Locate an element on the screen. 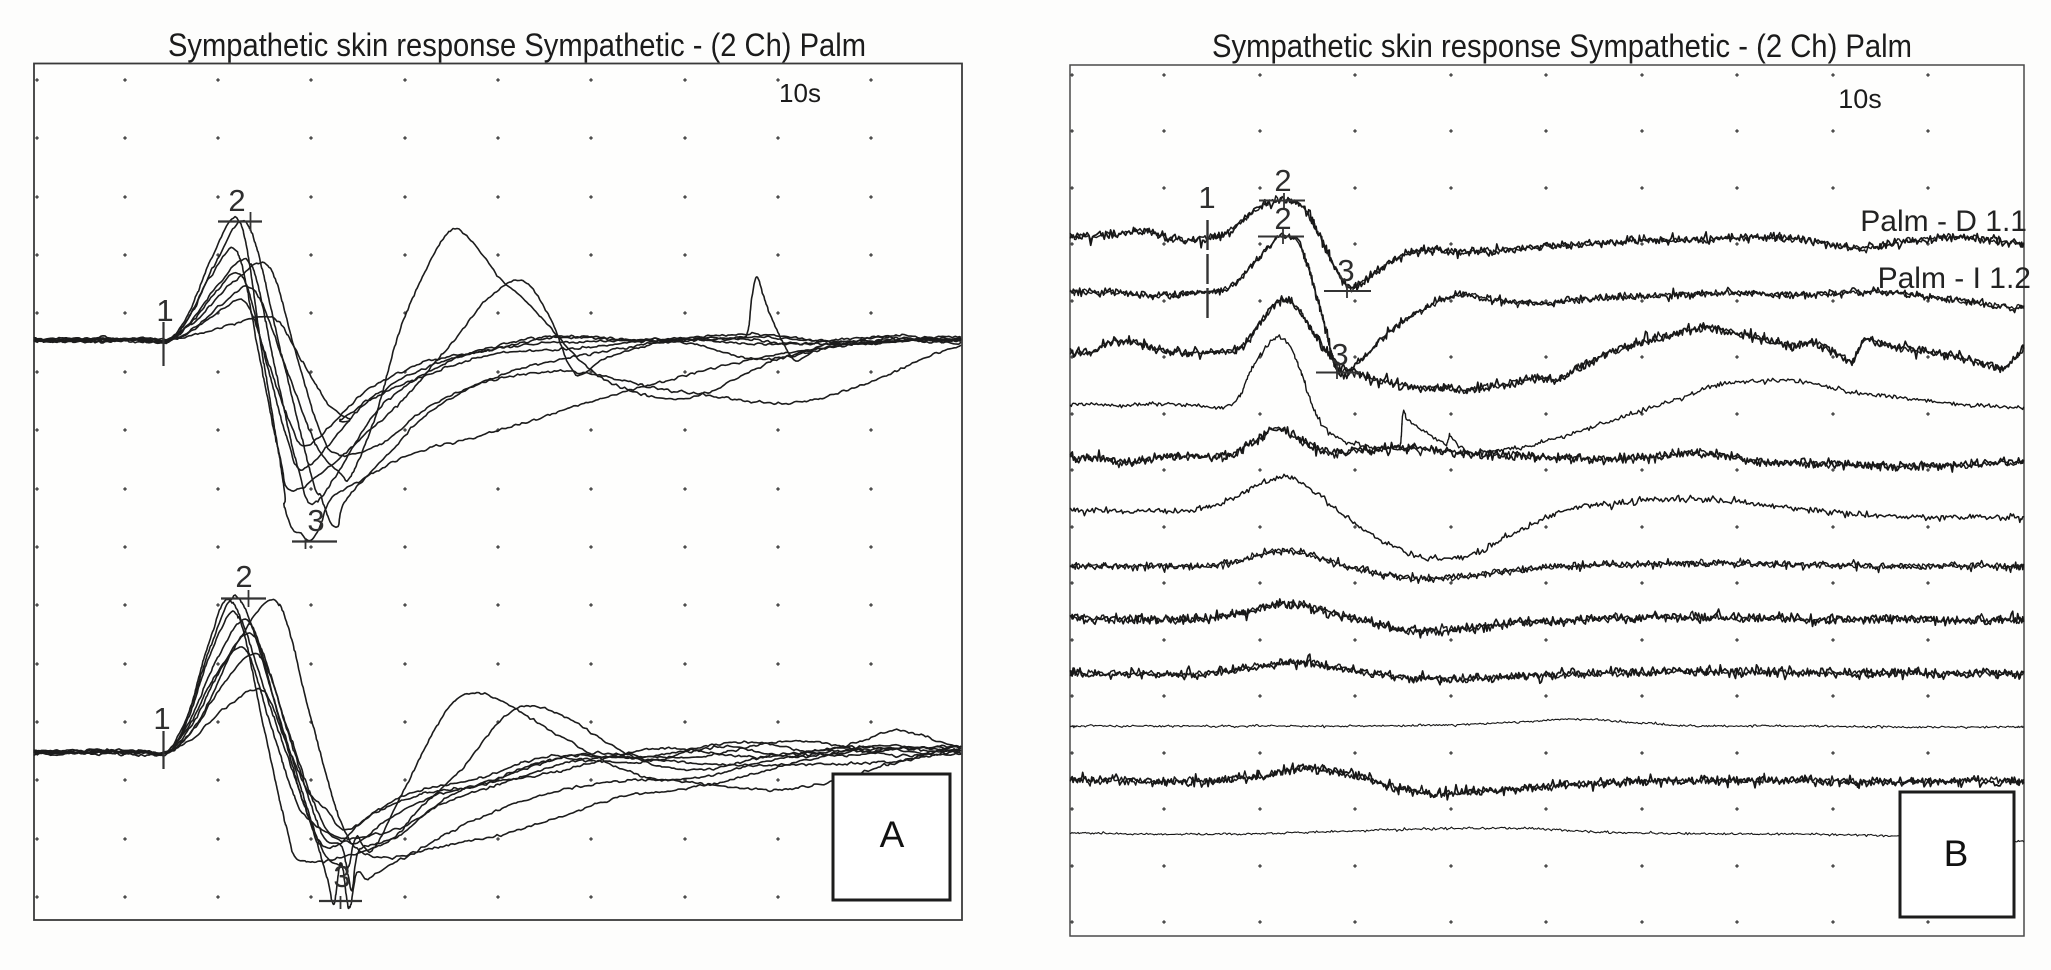 This screenshot has width=2051, height=970. svg-text: A is located at coordinates (892, 834).